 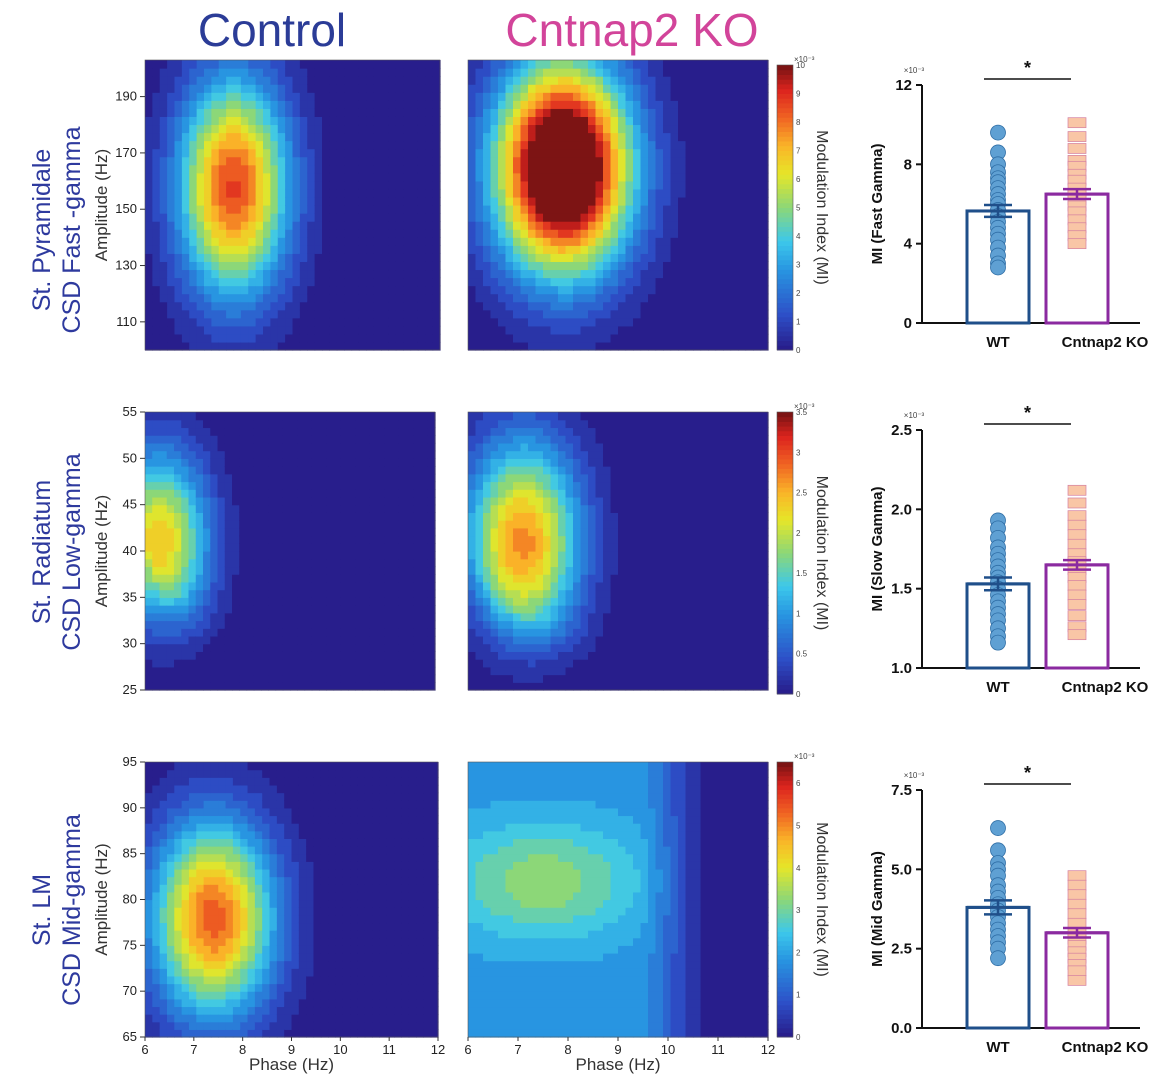 I want to click on colorbar-tick-label: 3, so click(x=798, y=452).